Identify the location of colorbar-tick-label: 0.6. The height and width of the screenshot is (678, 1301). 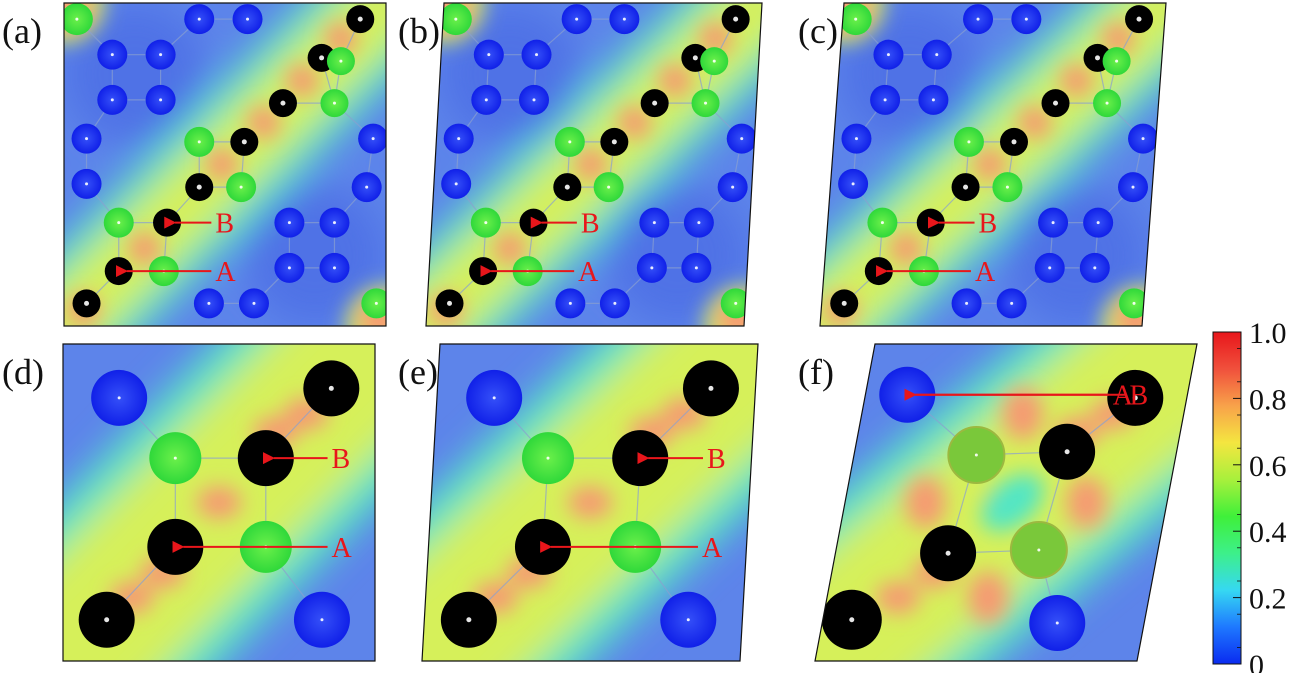
(1268, 466).